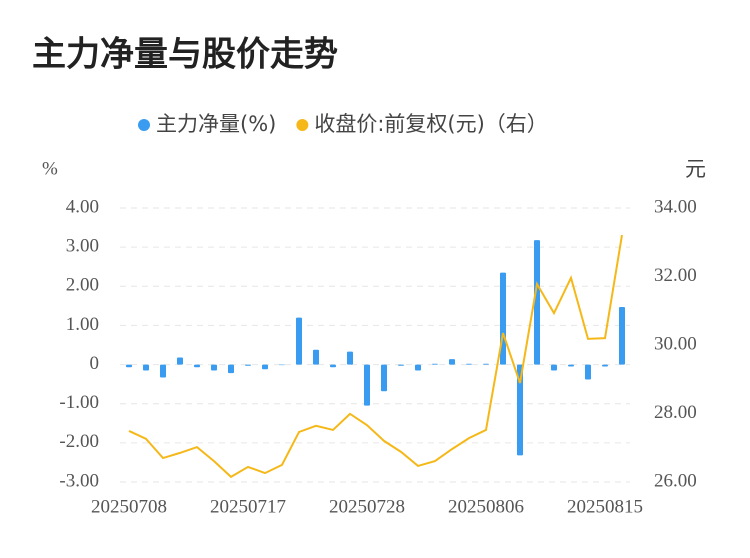 The image size is (750, 558). Describe the element at coordinates (486, 506) in the screenshot. I see `x-tick-label: 20250806` at that location.